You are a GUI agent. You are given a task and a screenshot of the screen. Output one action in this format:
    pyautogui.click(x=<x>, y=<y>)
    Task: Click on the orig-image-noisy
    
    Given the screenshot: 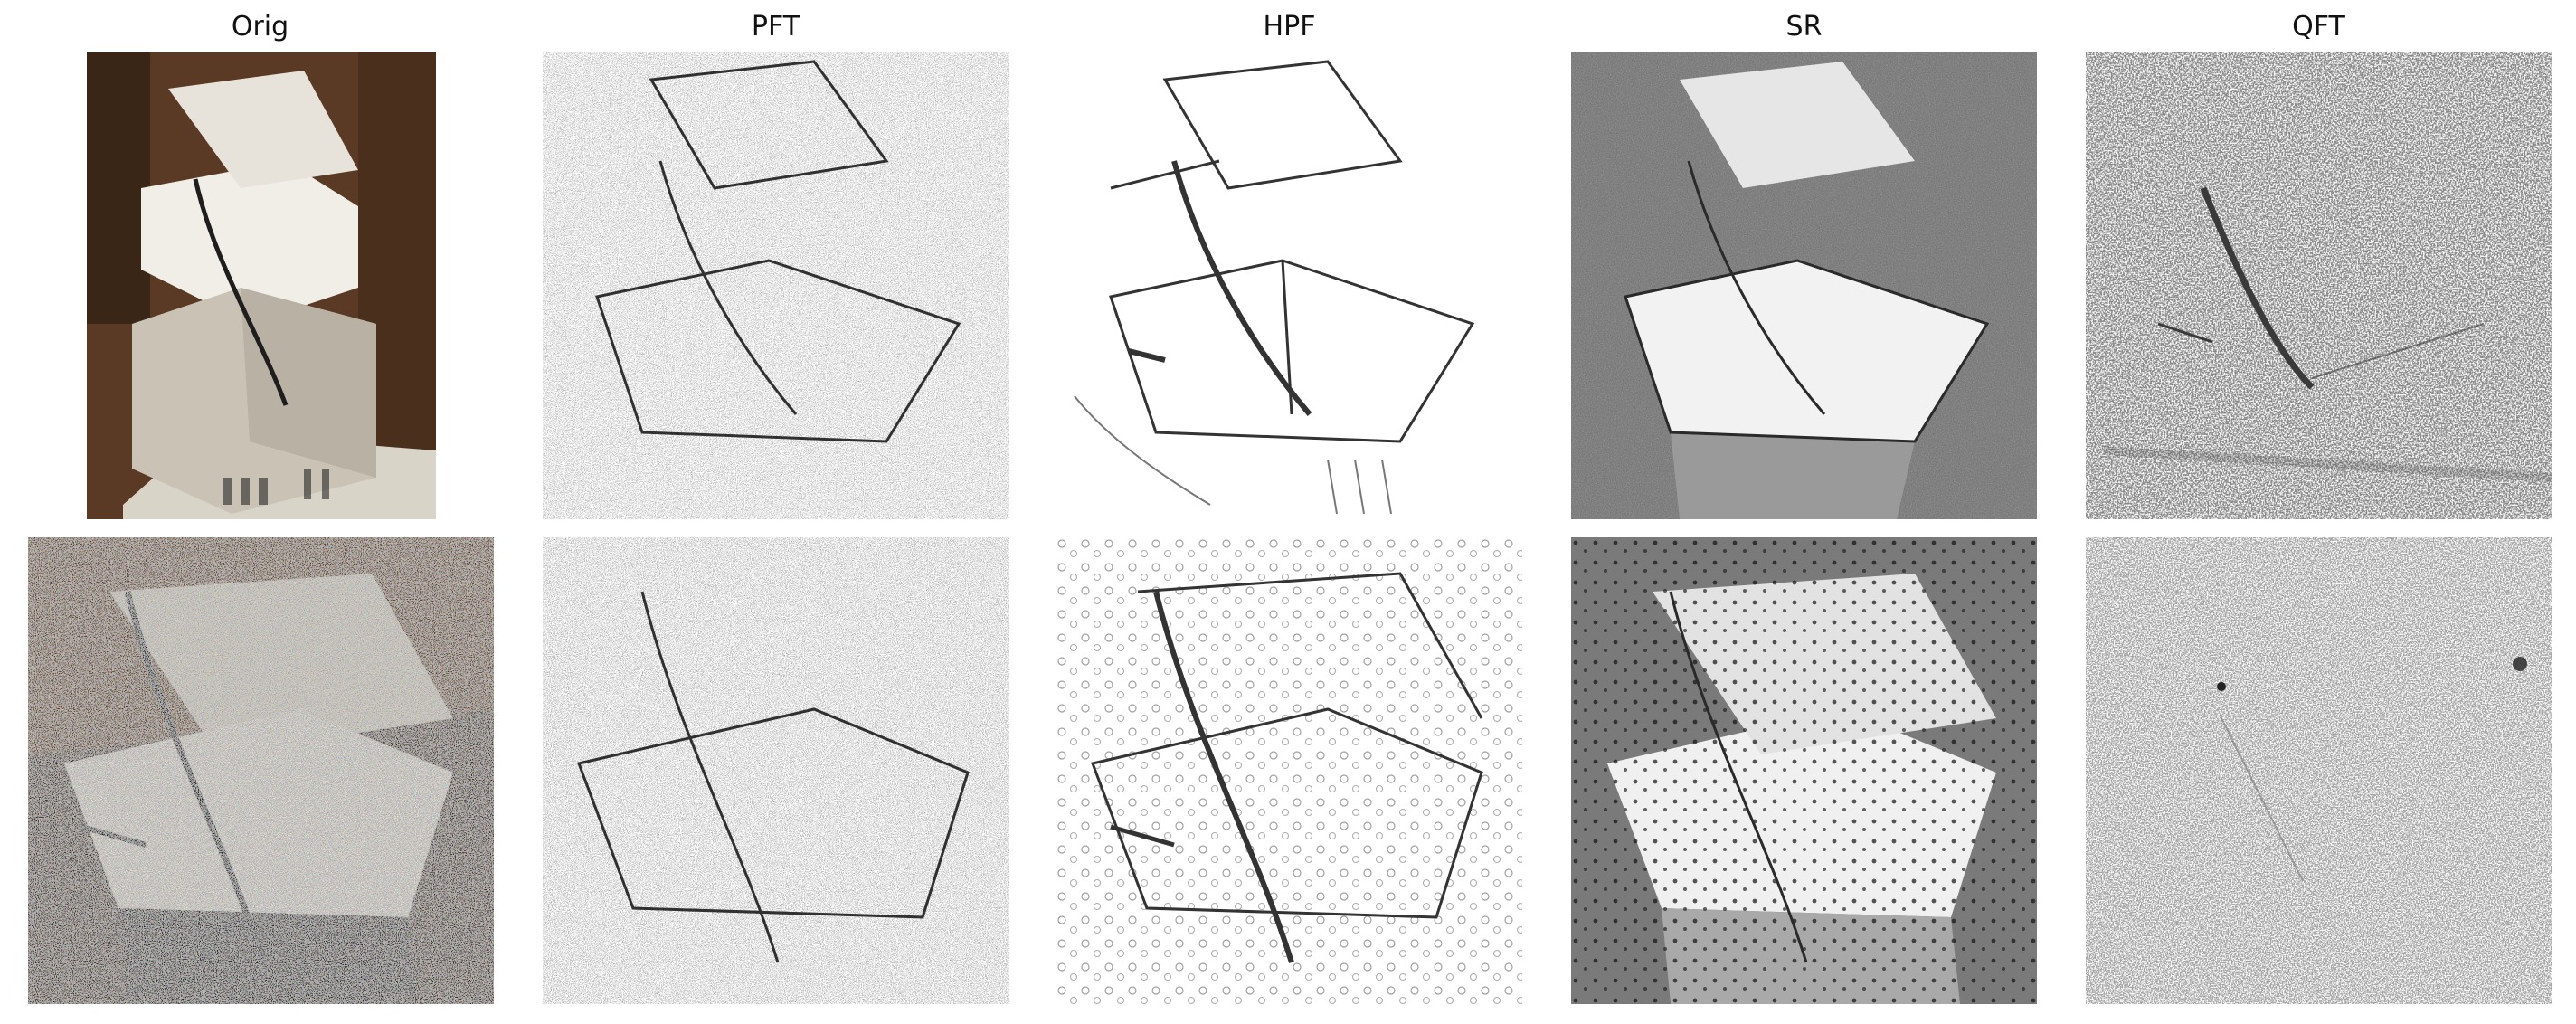 What is the action you would take?
    pyautogui.click(x=261, y=770)
    